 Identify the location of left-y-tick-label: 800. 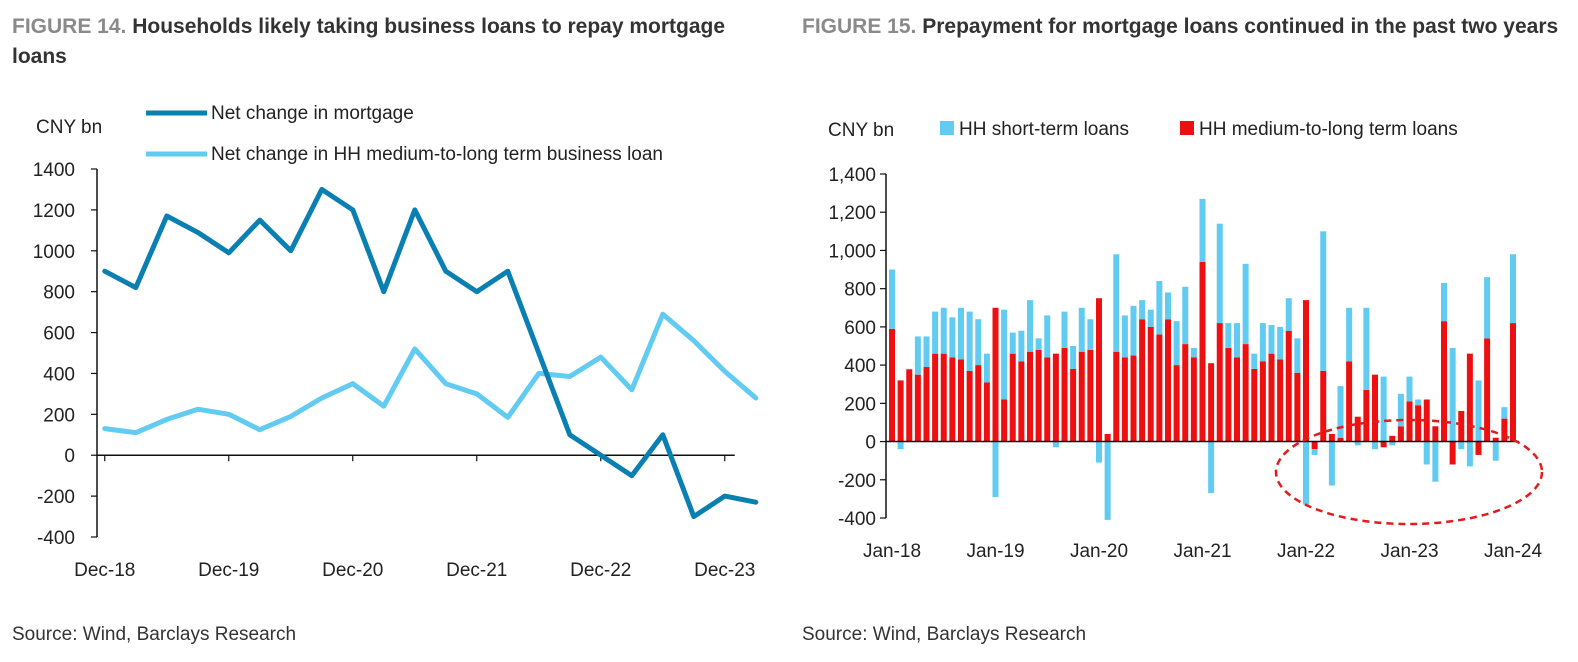
(59, 293).